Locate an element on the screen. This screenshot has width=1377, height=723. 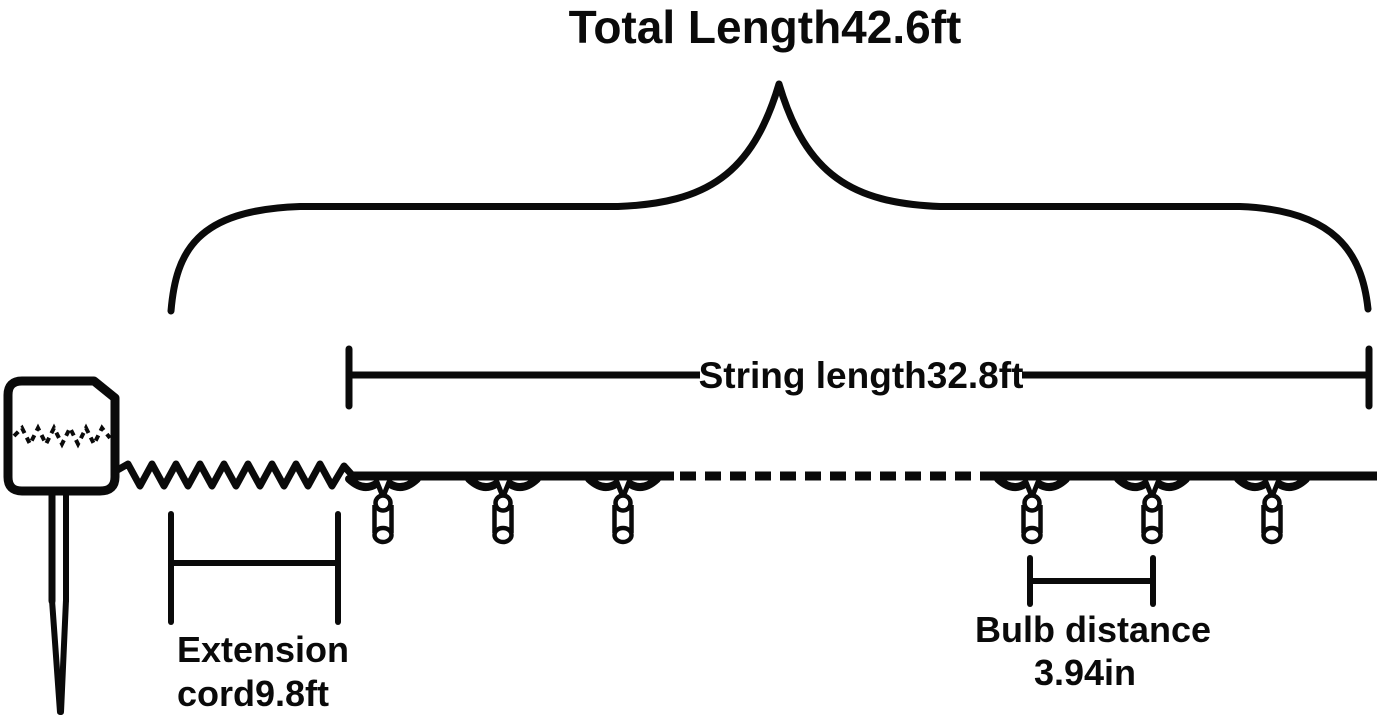
page-title: Total Length42.6ft is located at coordinates (765, 27).